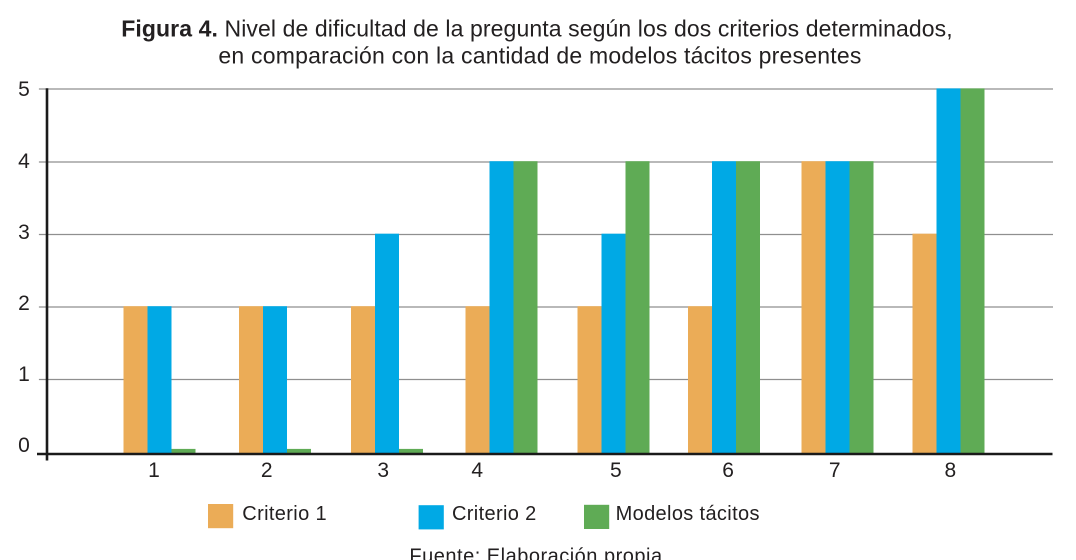 This screenshot has height=560, width=1076. What do you see at coordinates (728, 470) in the screenshot?
I see `svg-text: 6` at bounding box center [728, 470].